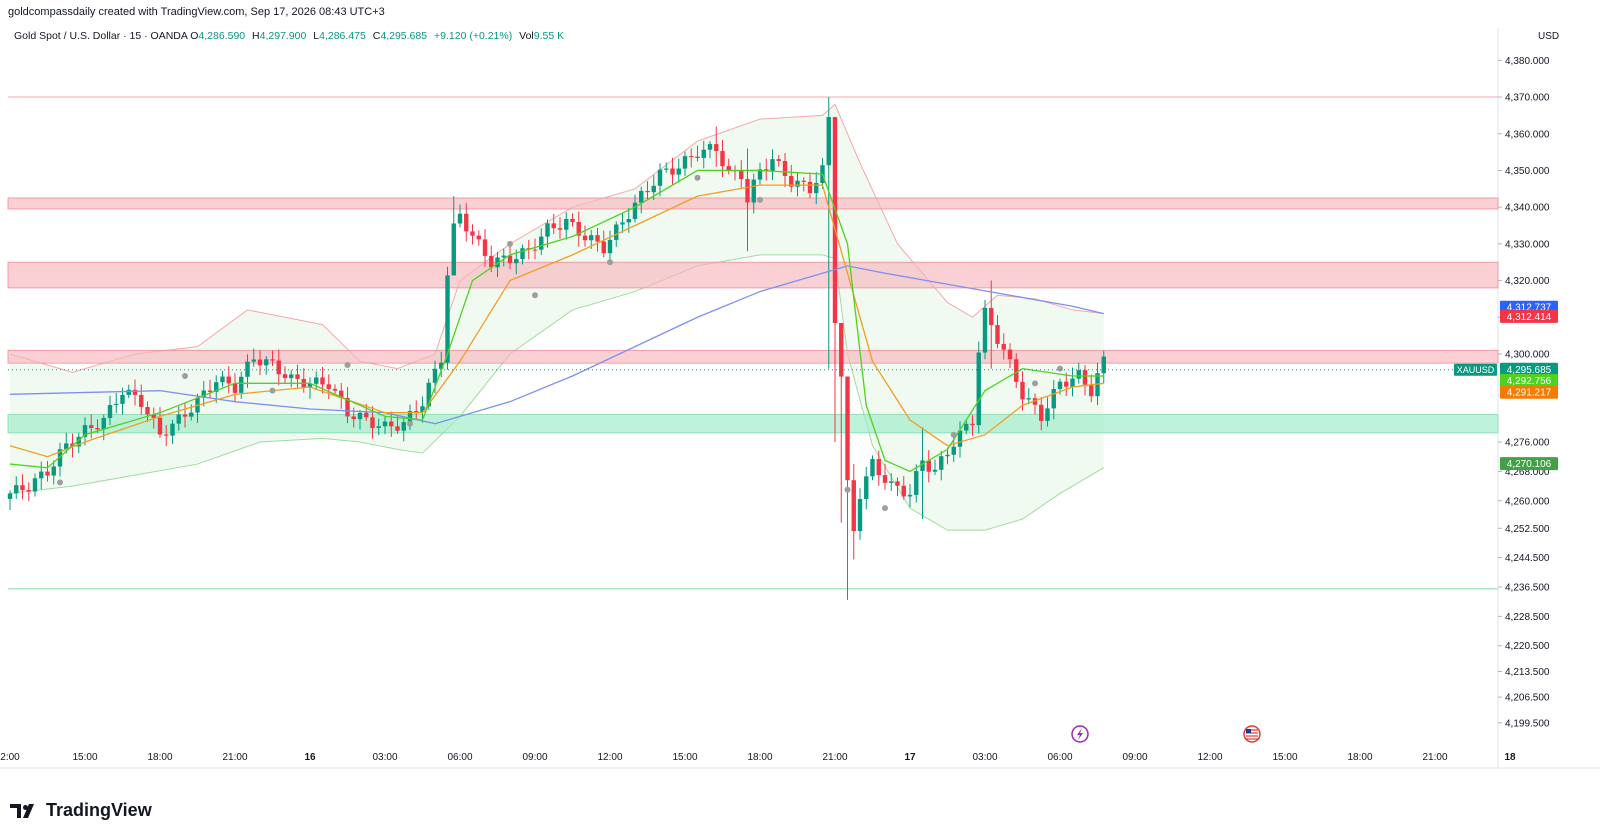 This screenshot has height=836, width=1600. I want to click on x-tick-label: 21:00, so click(834, 757).